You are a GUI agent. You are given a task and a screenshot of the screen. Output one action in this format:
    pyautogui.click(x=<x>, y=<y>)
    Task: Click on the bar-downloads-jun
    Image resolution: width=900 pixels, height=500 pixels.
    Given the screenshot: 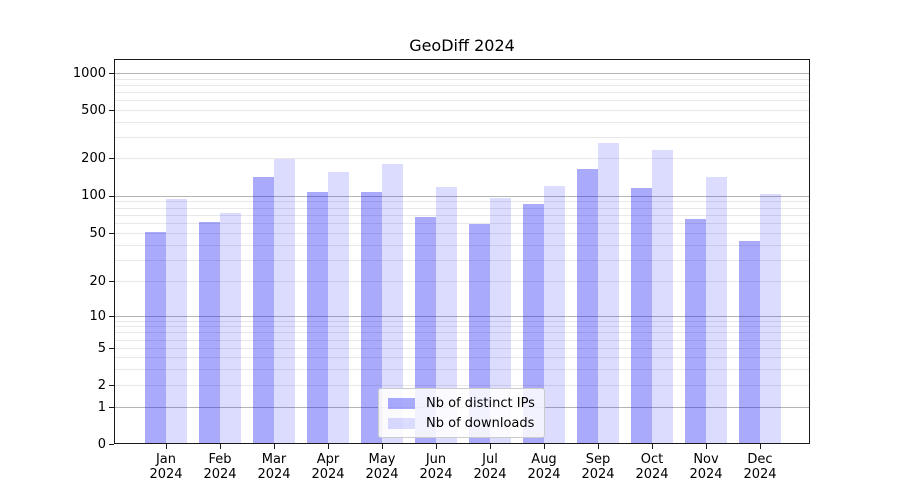 What is the action you would take?
    pyautogui.click(x=446, y=315)
    